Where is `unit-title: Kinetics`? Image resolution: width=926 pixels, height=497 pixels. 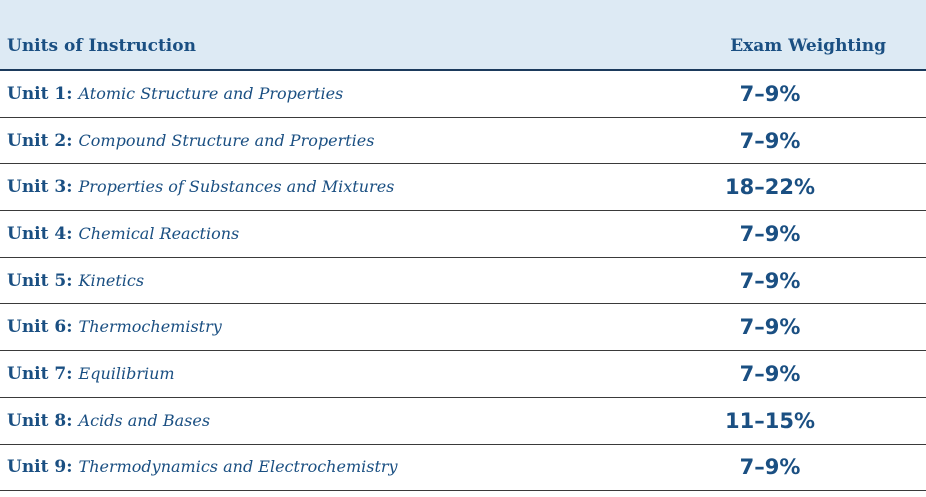 unit-title: Kinetics is located at coordinates (111, 280).